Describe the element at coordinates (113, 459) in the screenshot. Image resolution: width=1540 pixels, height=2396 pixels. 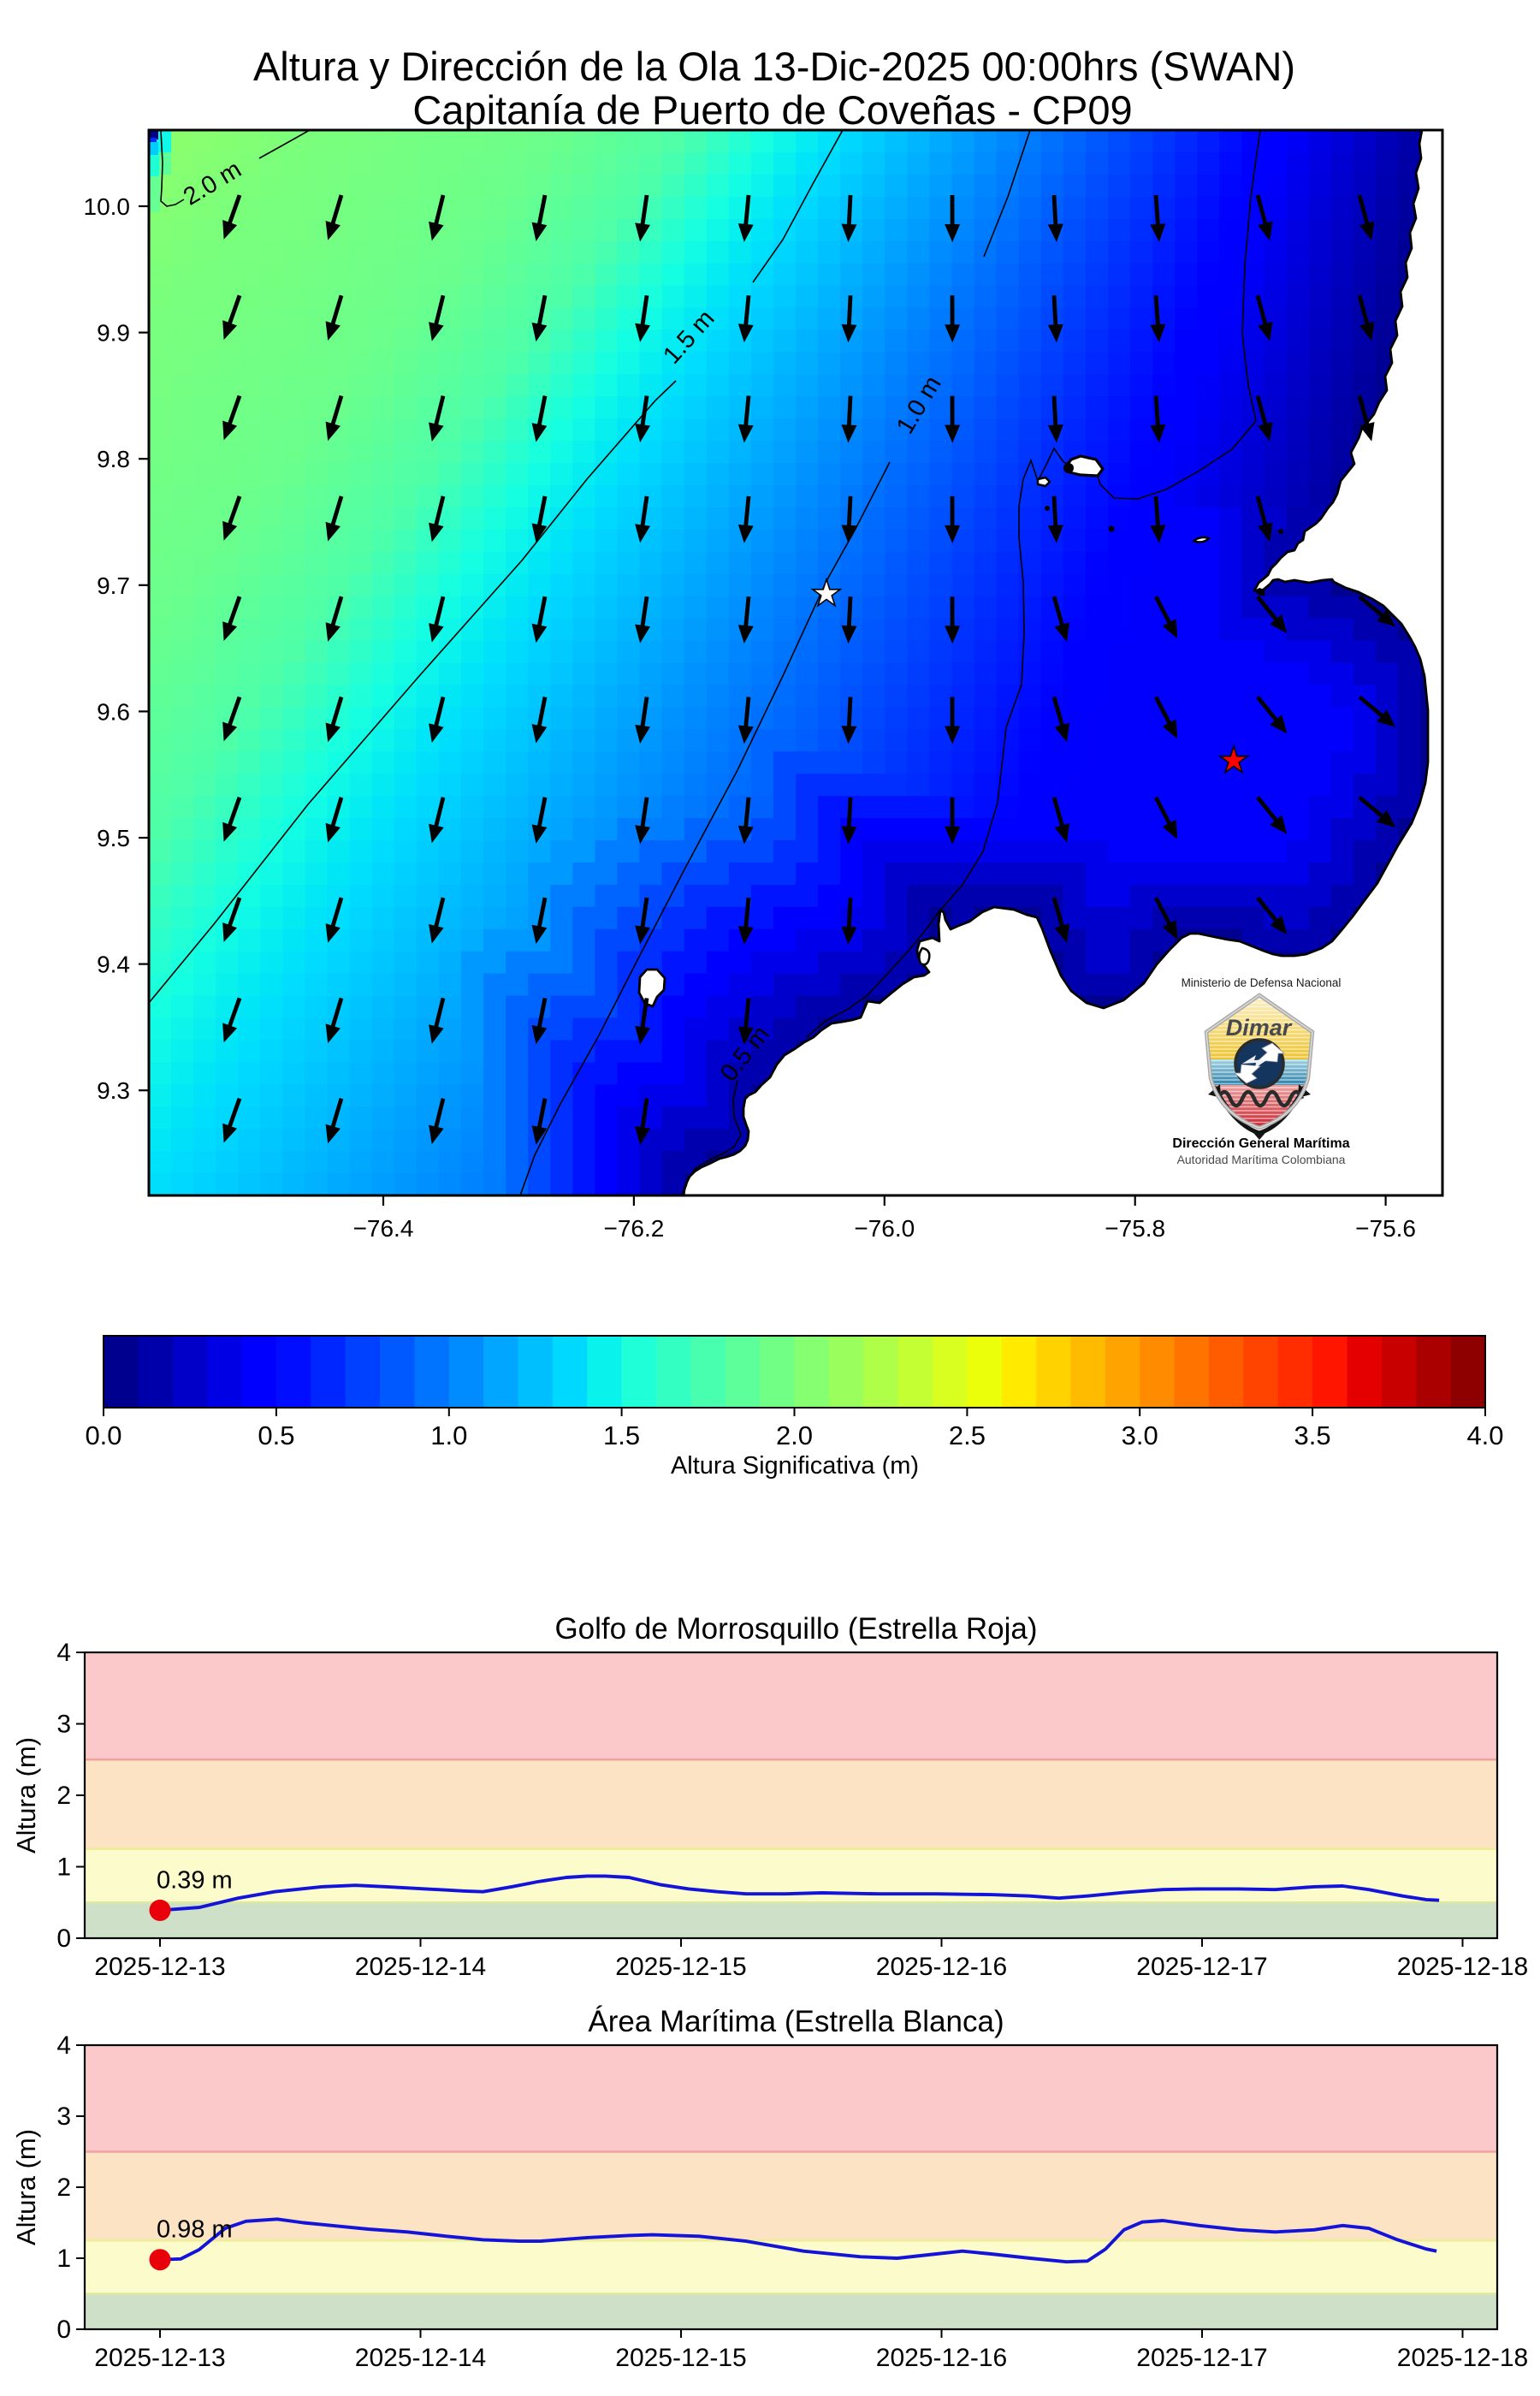
I see `svg-text: 9.8` at that location.